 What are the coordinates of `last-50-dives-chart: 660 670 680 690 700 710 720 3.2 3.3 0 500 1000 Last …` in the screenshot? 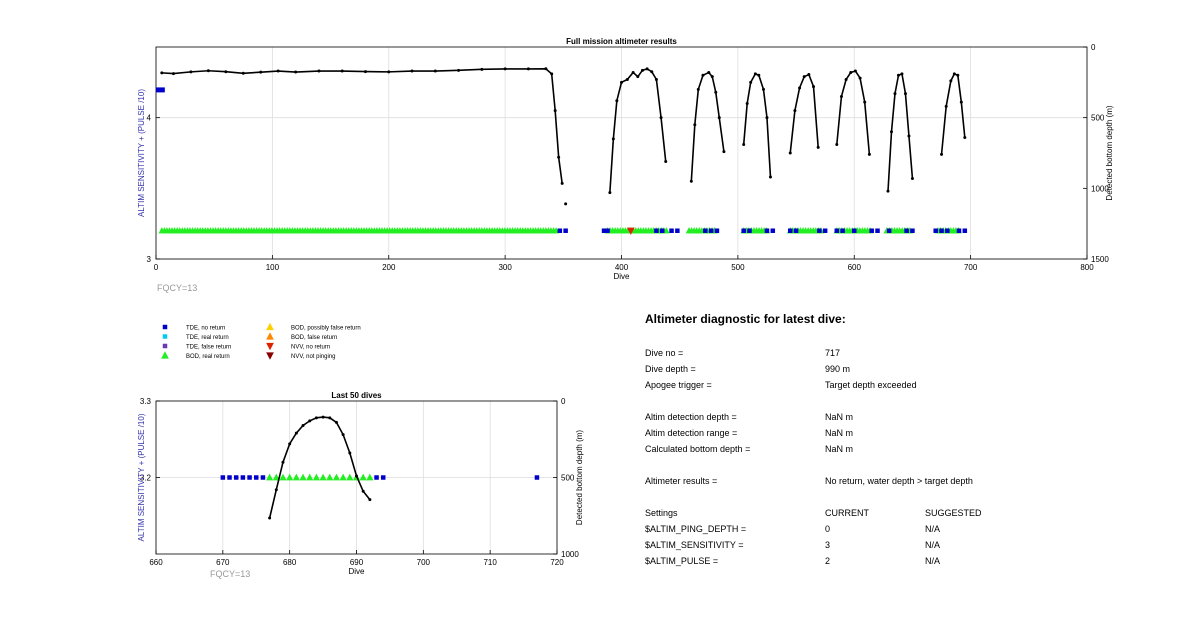 It's located at (360, 485).